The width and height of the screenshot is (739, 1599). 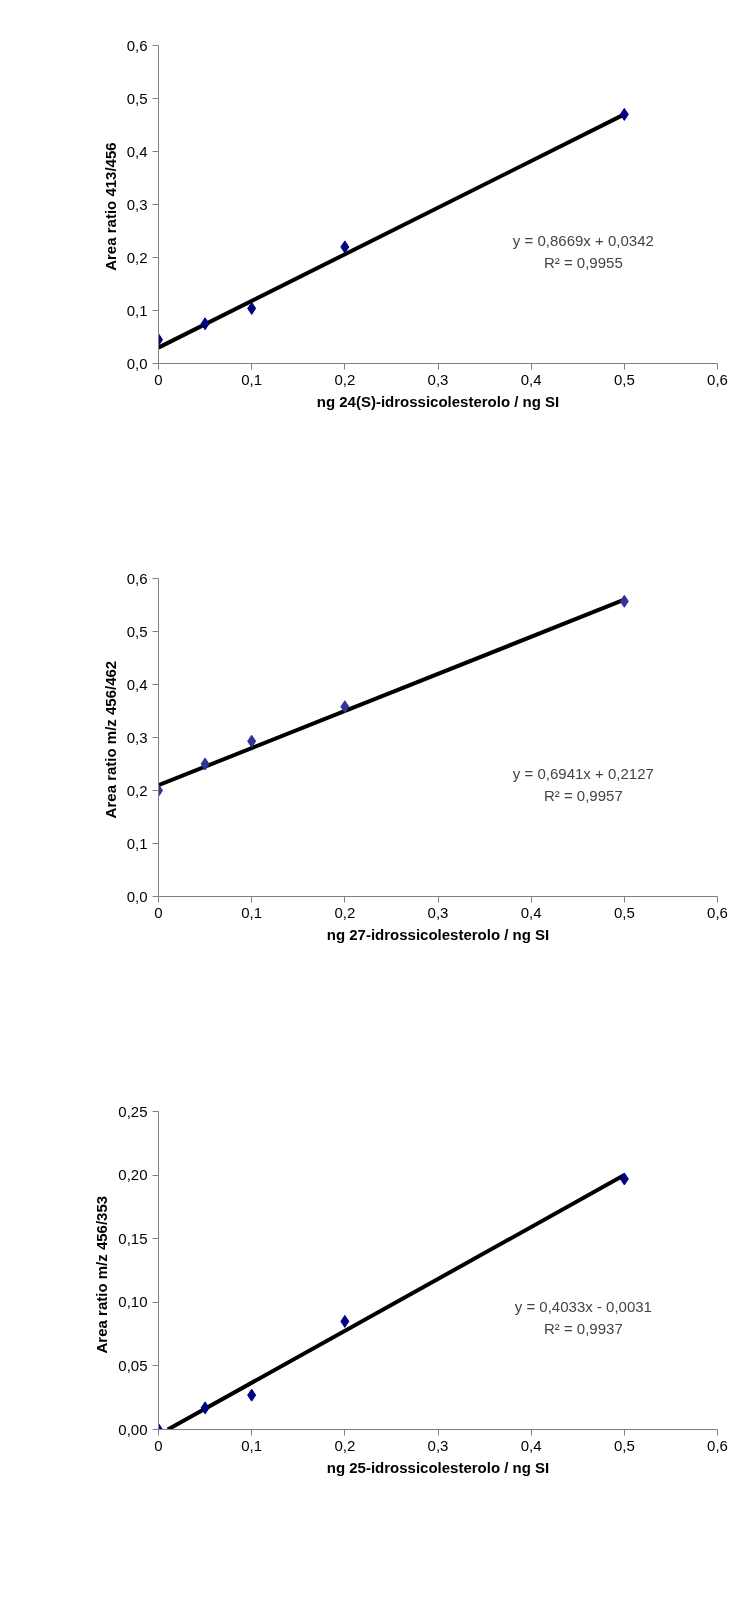 What do you see at coordinates (583, 1329) in the screenshot?
I see `annotation: R² = 0,9937` at bounding box center [583, 1329].